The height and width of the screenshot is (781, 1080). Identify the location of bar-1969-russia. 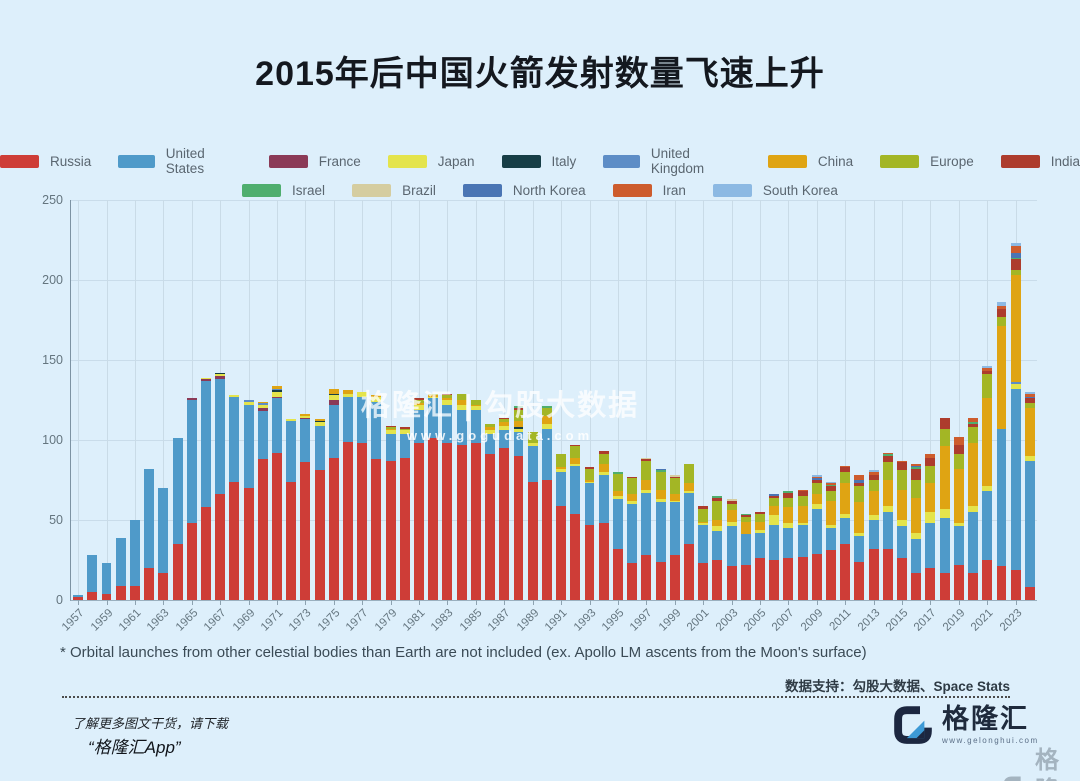
(248, 544).